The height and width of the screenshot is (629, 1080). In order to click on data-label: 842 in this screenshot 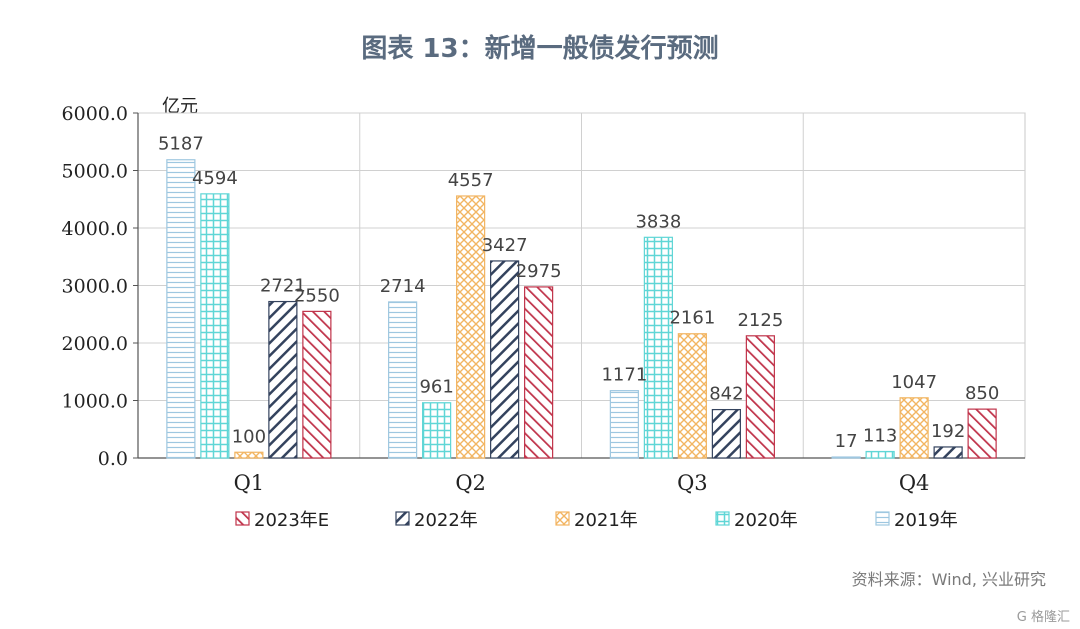, I will do `click(726, 394)`.